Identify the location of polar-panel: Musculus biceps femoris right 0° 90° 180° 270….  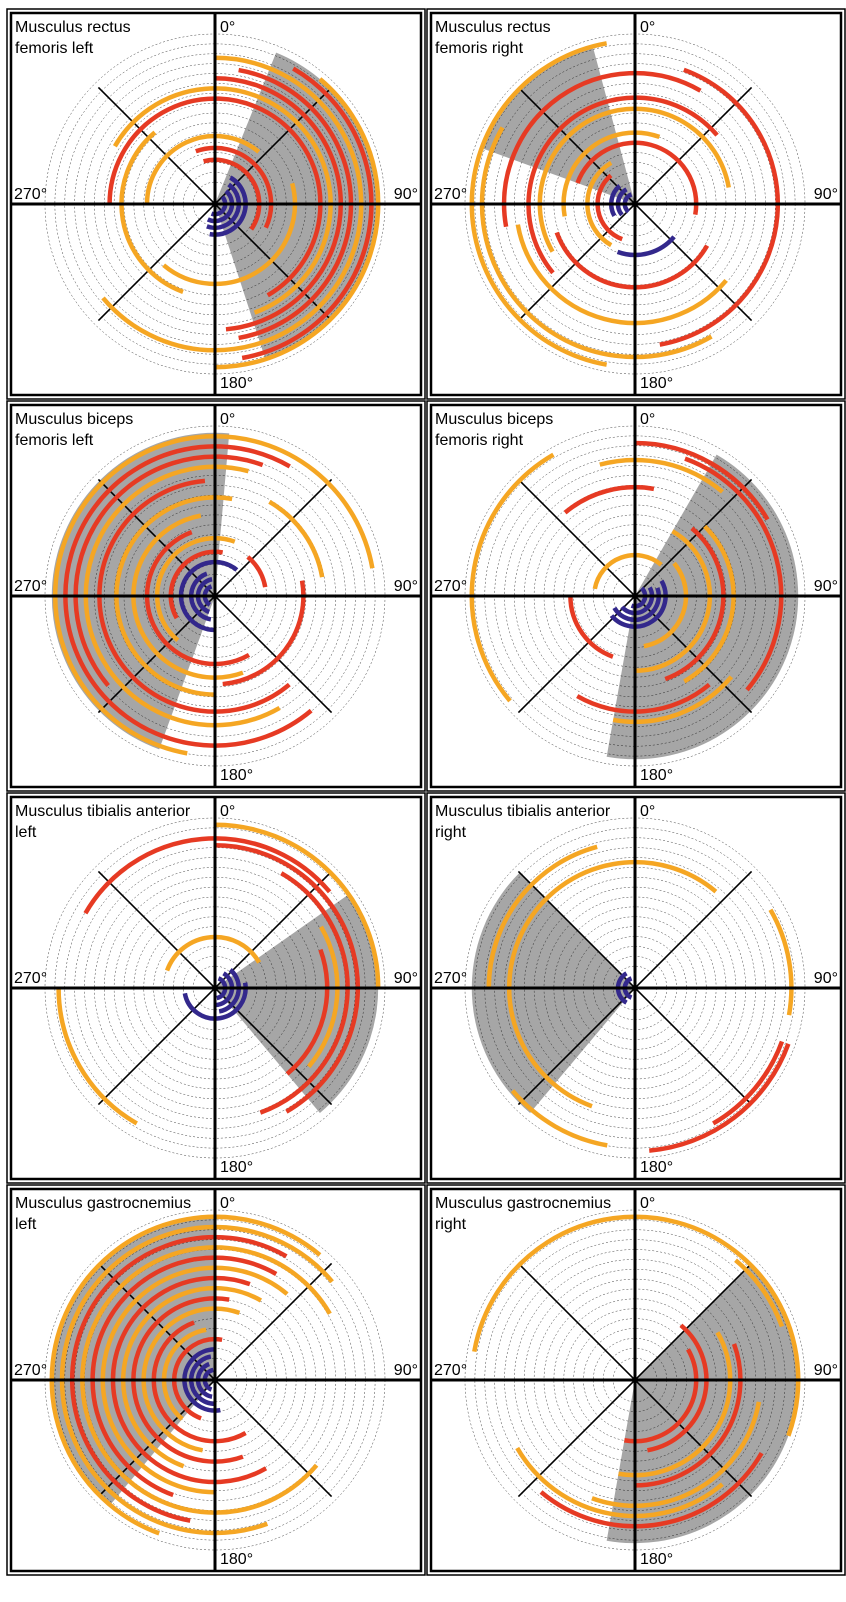
(636, 596).